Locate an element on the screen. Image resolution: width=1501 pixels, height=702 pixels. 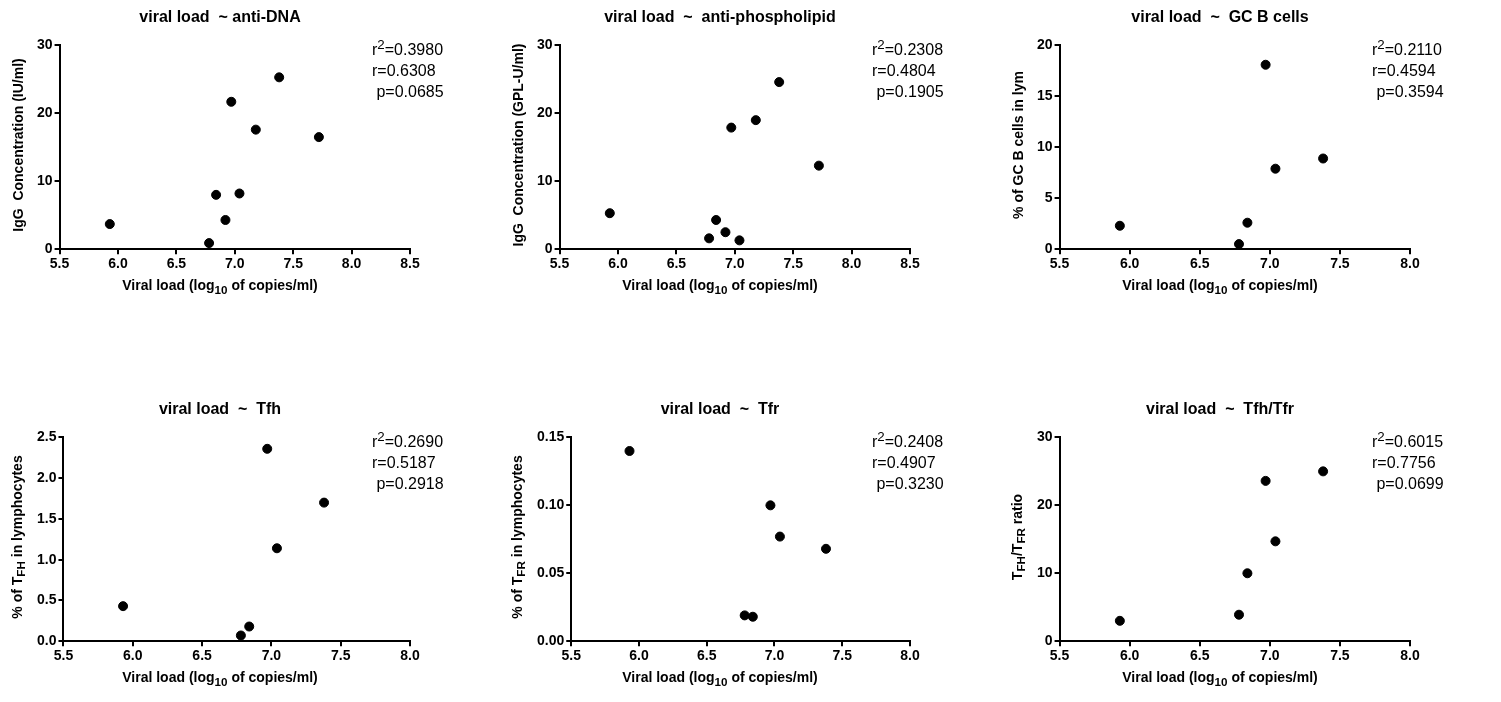
annotation: p=0.1905 is located at coordinates (910, 92).